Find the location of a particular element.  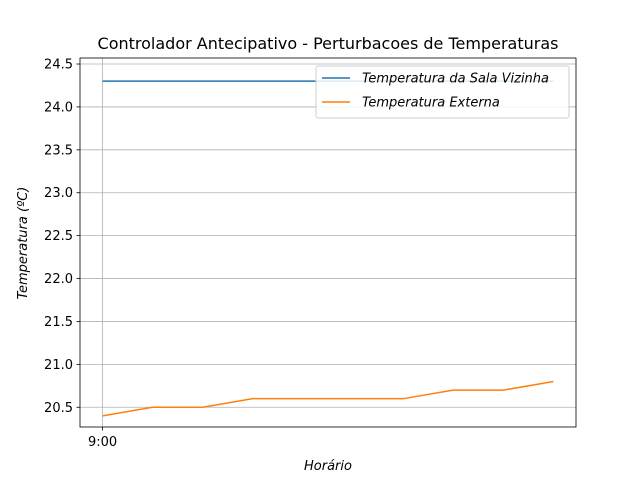

y-axis: 20.5 21.0 21.5 22.0 22.5 23.0 23.5 24.0 24.5 is located at coordinates (62, 237).